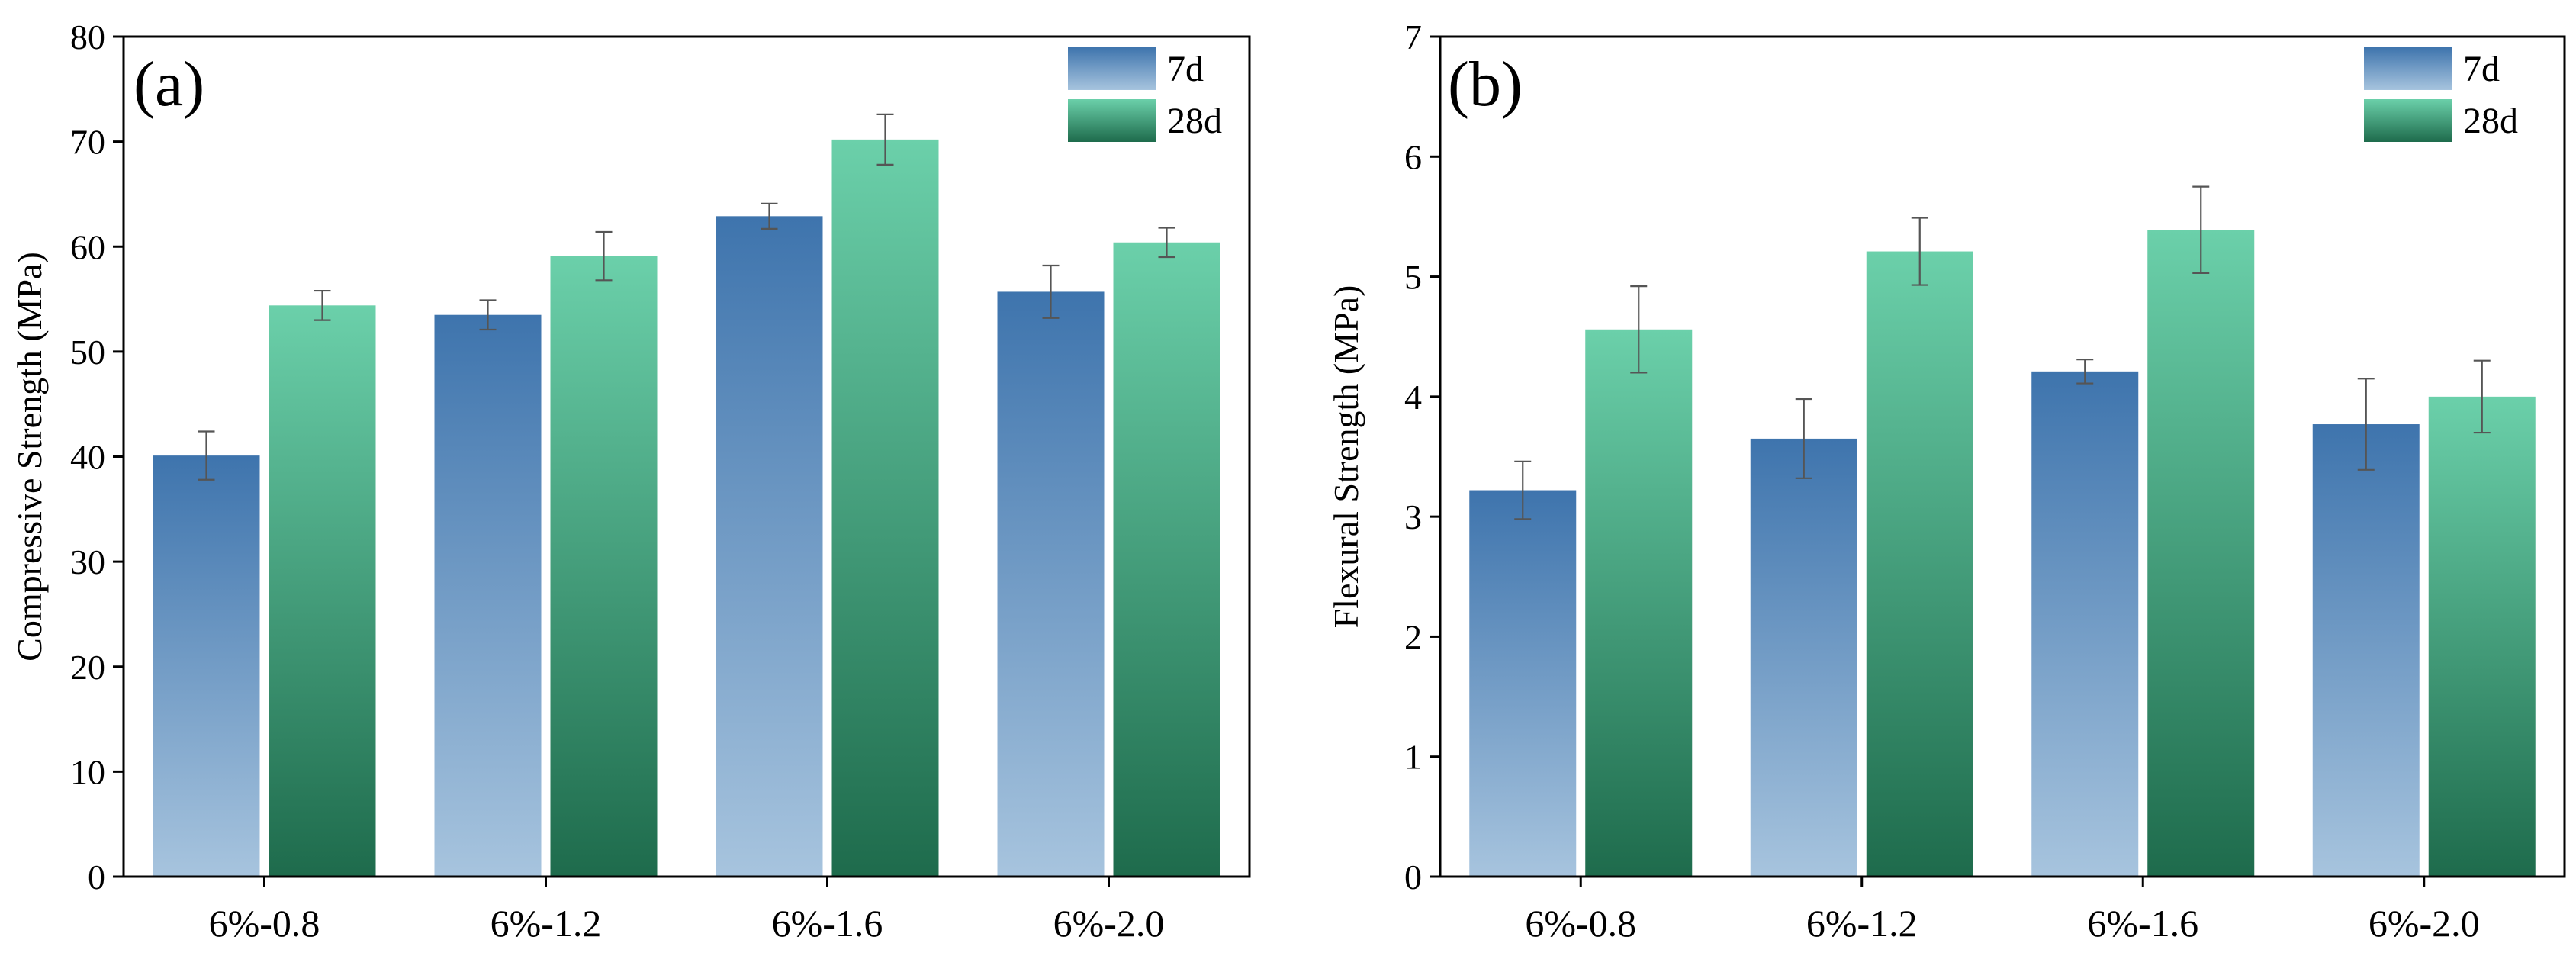 The width and height of the screenshot is (2576, 956). I want to click on y-tick-label: 30, so click(87, 561).